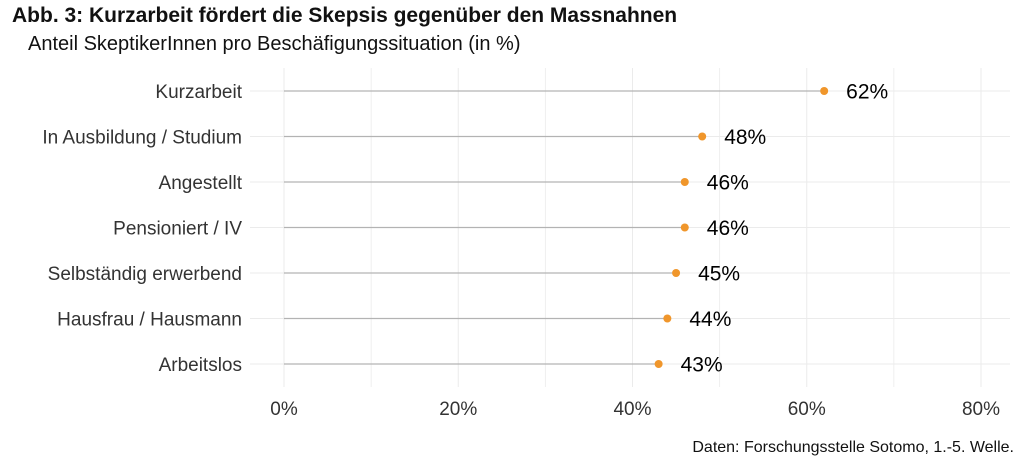  I want to click on category-label: Arbeitslos, so click(200, 365).